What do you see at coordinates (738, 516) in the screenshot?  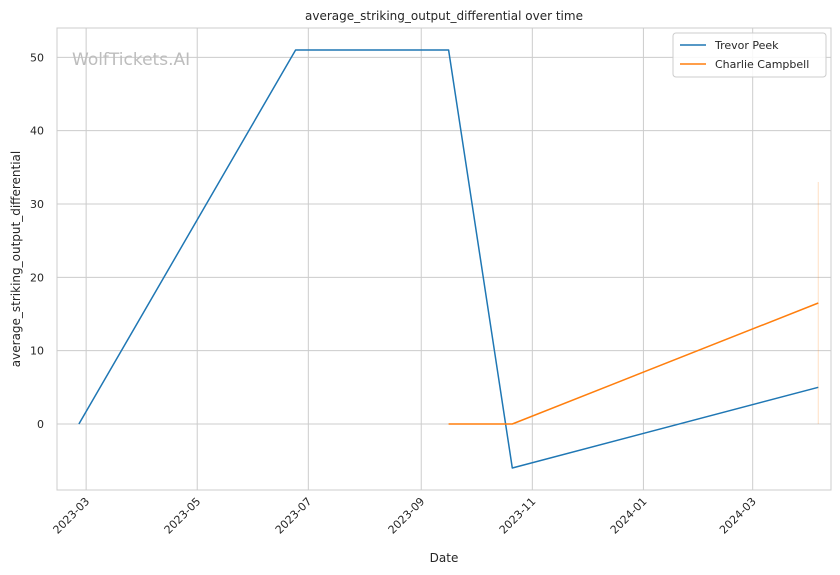 I see `x-tick-label: 2024-03` at bounding box center [738, 516].